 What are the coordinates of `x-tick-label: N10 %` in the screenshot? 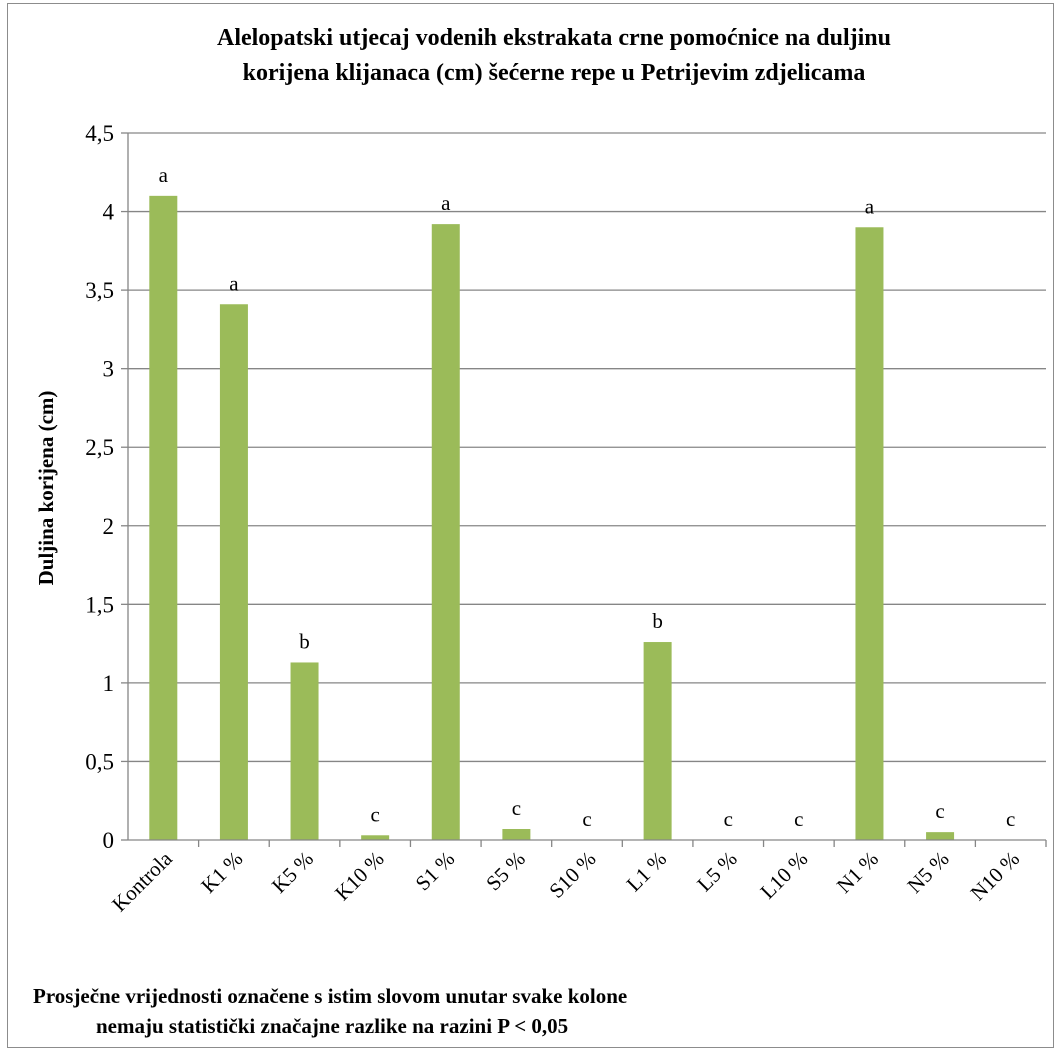 It's located at (995, 876).